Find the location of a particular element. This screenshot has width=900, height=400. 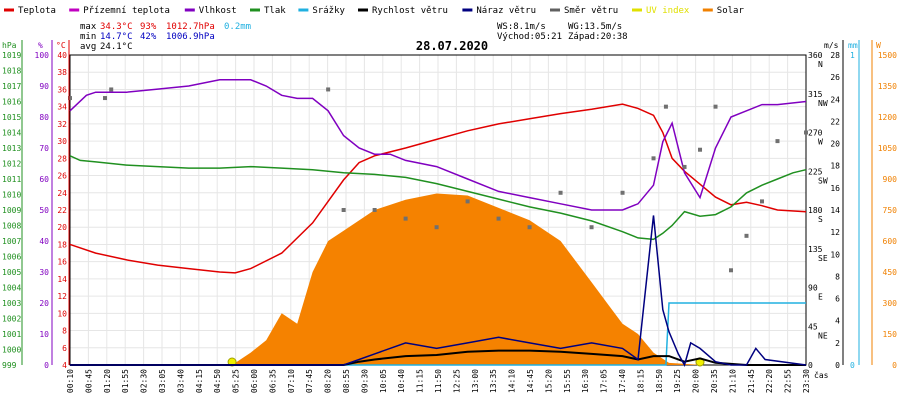

x-tick-label: 15:55 is located at coordinates (567, 381).